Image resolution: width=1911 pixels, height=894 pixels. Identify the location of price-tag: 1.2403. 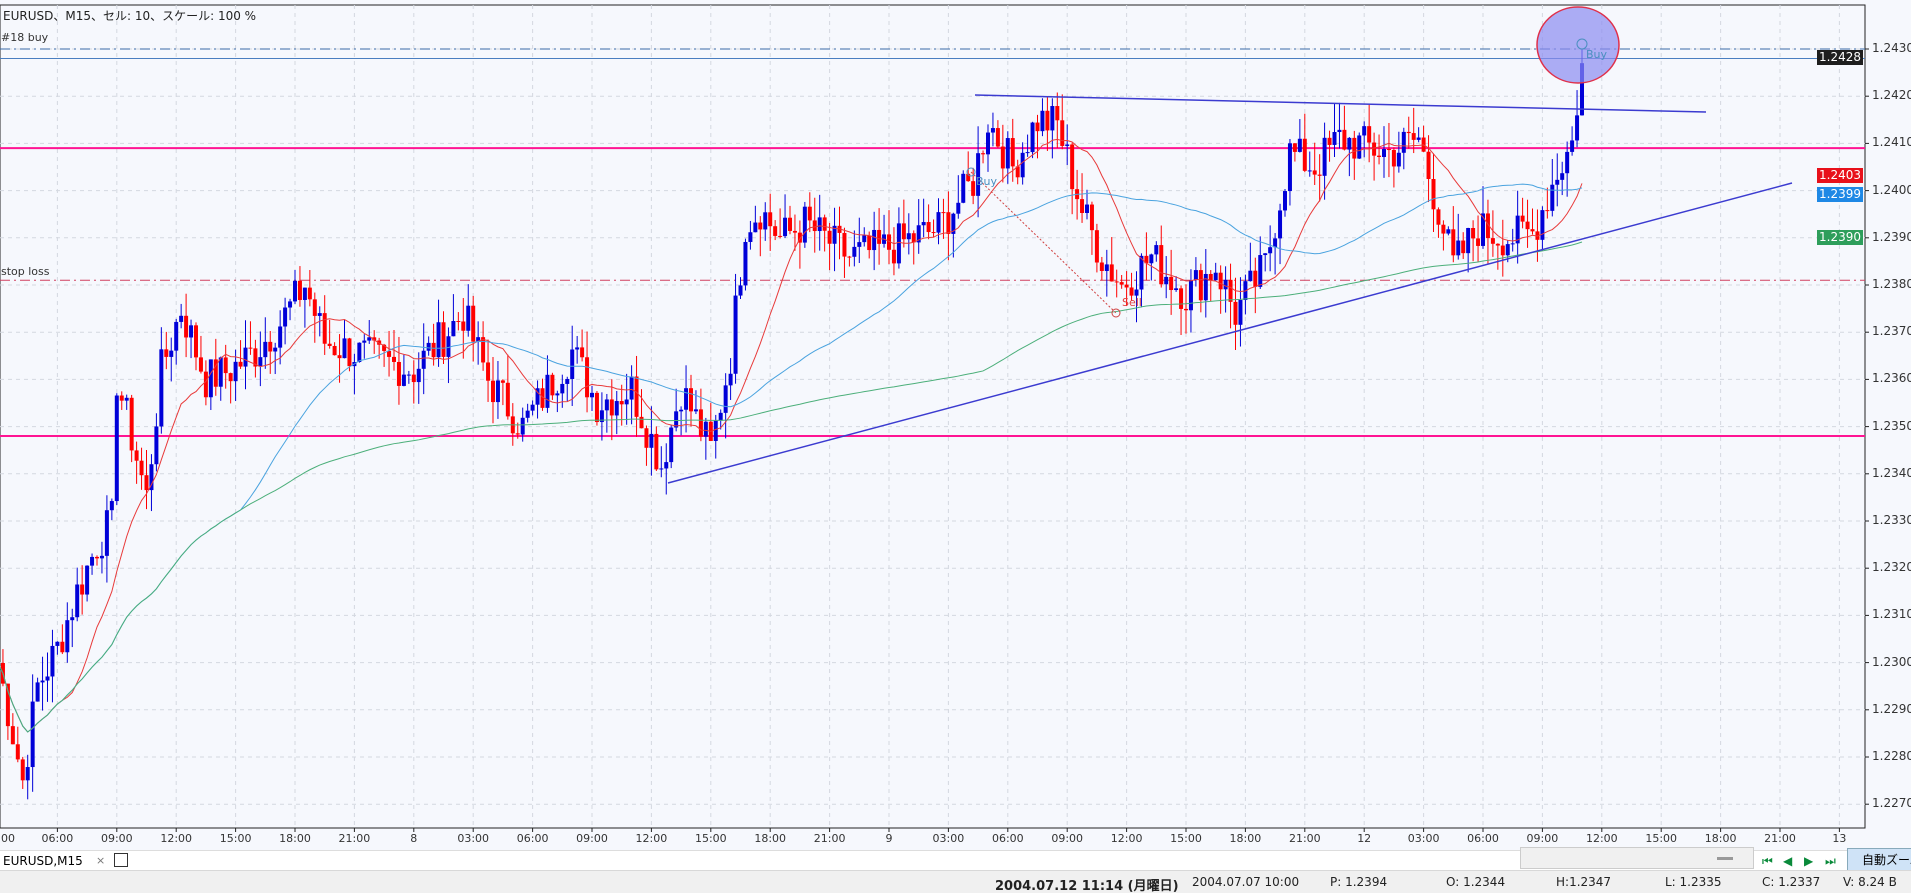
(1840, 176).